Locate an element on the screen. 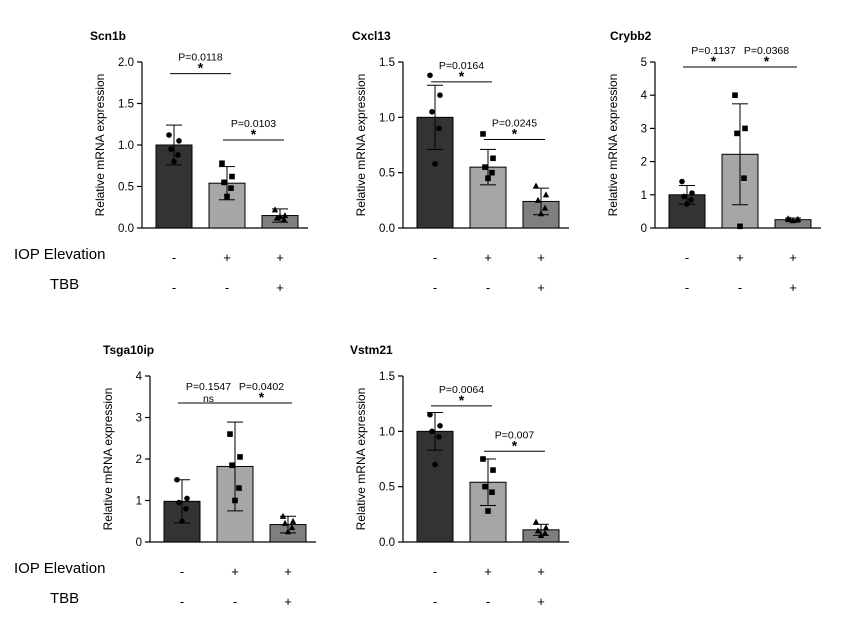  significance-label: ns is located at coordinates (208, 399).